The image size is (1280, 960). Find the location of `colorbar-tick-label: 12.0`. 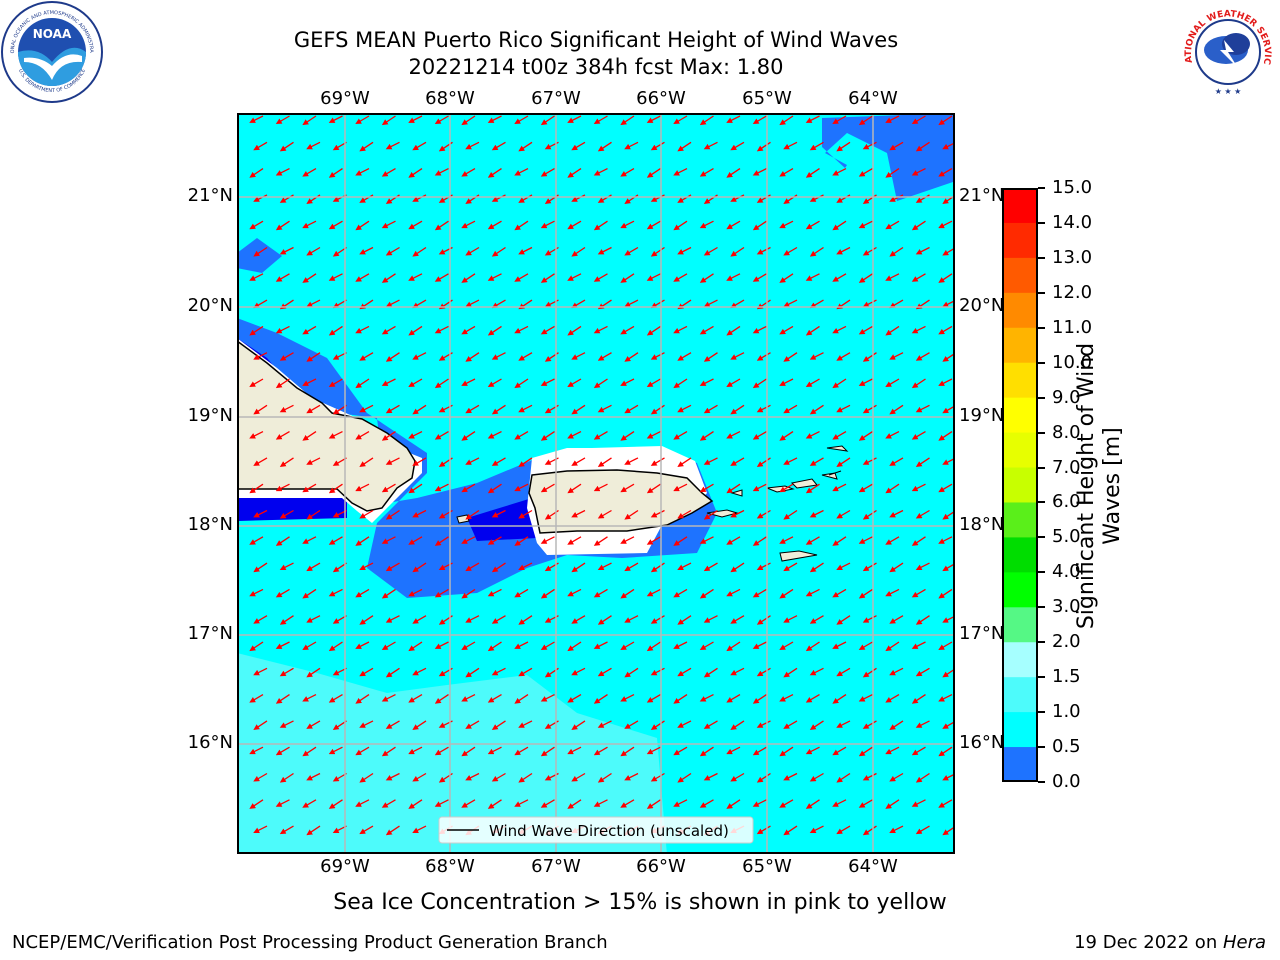

colorbar-tick-label: 12.0 is located at coordinates (1072, 292).